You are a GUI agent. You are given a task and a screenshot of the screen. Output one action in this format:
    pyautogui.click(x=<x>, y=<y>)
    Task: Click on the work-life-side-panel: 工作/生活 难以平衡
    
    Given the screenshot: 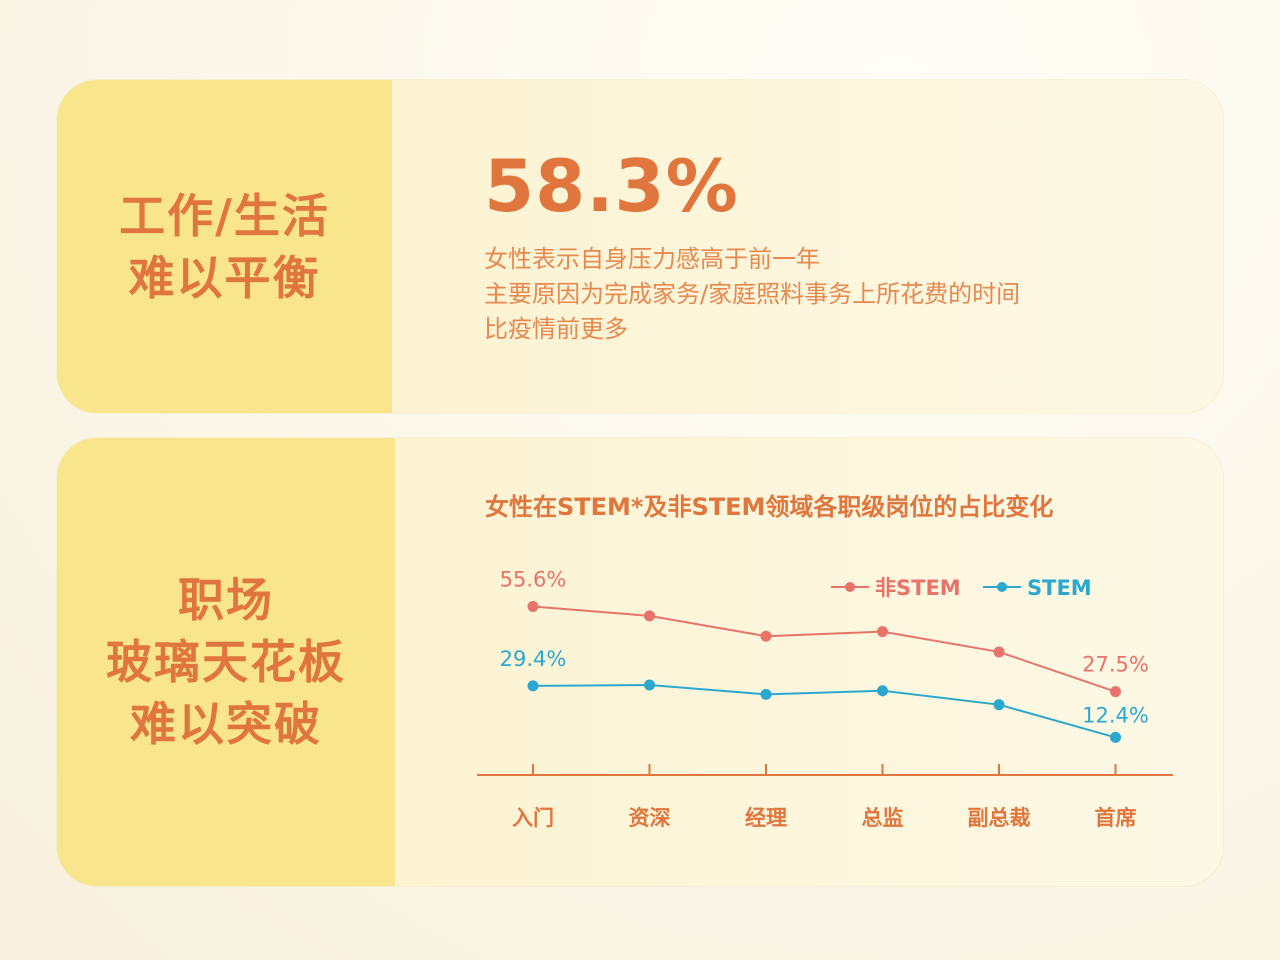 What is the action you would take?
    pyautogui.click(x=224, y=246)
    